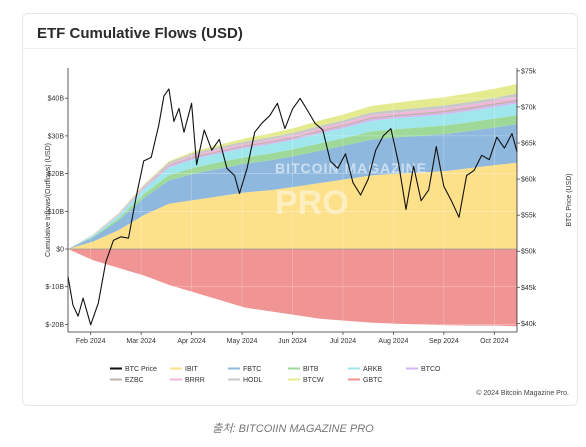 This screenshot has width=586, height=447. I want to click on y2-tick-label: $75k, so click(529, 71).